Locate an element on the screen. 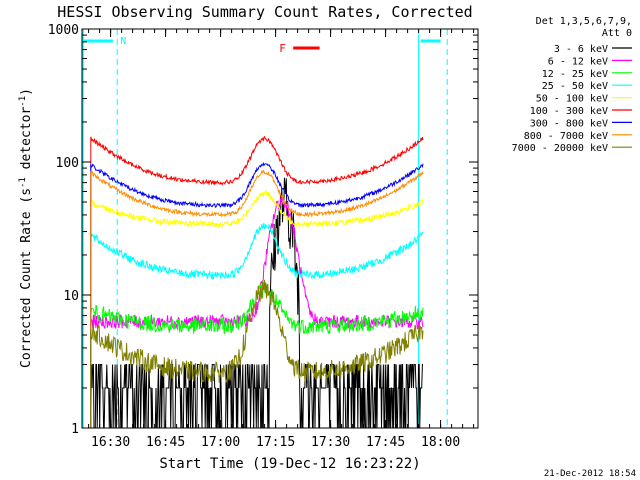 The height and width of the screenshot is (480, 640). legend-entry-label: 6 - 12 keV is located at coordinates (578, 61).